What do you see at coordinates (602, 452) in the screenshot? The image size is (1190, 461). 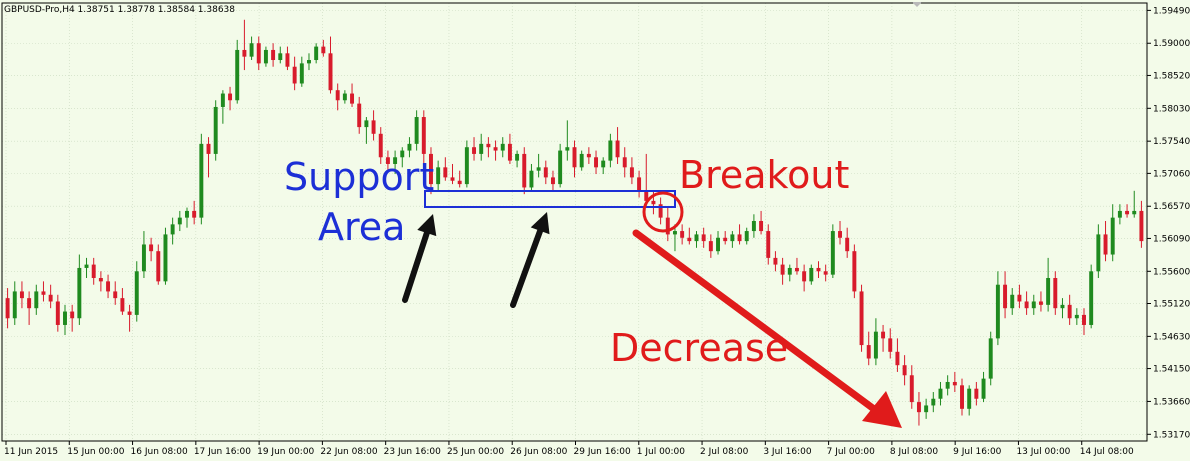 I see `x-tick-label: 29 Jun 16:00` at bounding box center [602, 452].